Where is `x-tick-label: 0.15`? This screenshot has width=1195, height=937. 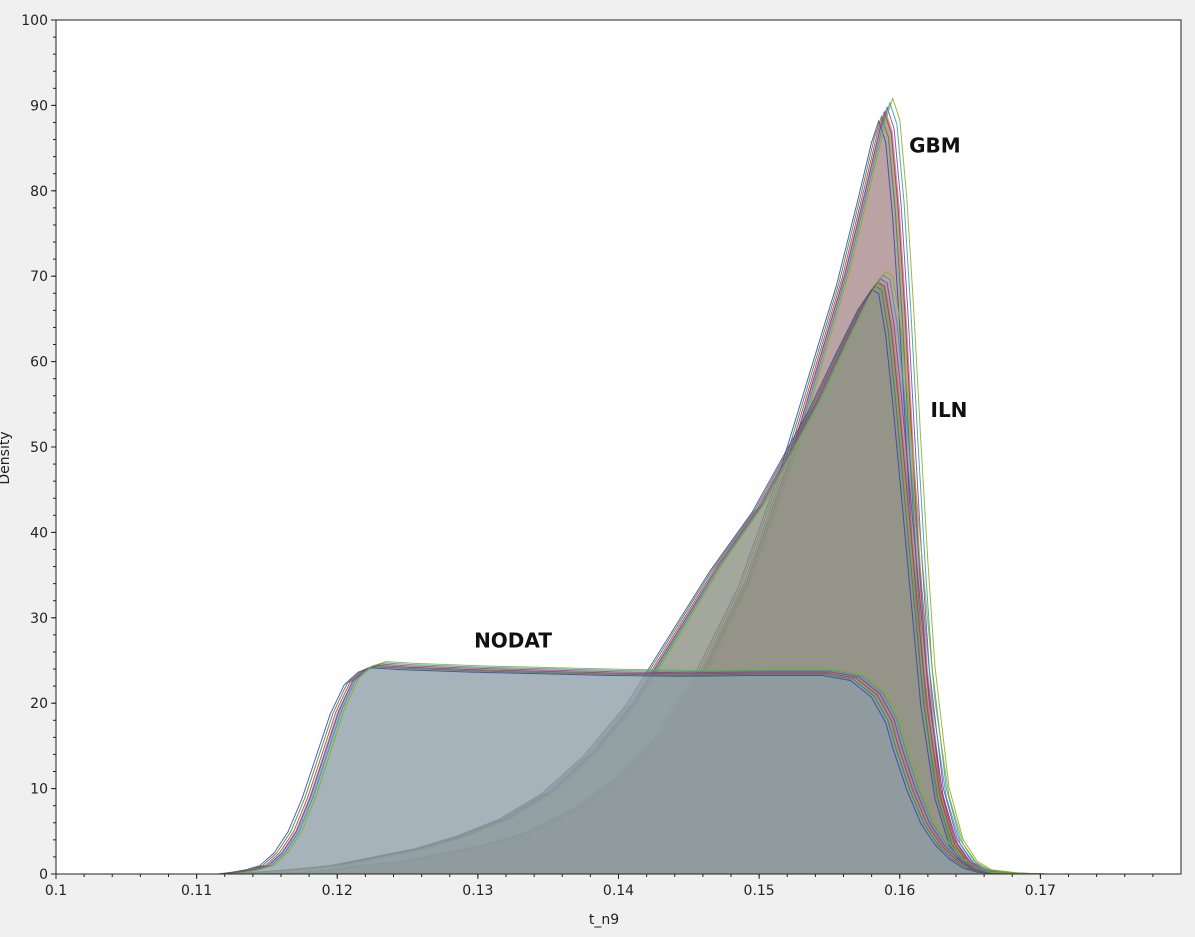 x-tick-label: 0.15 is located at coordinates (759, 891).